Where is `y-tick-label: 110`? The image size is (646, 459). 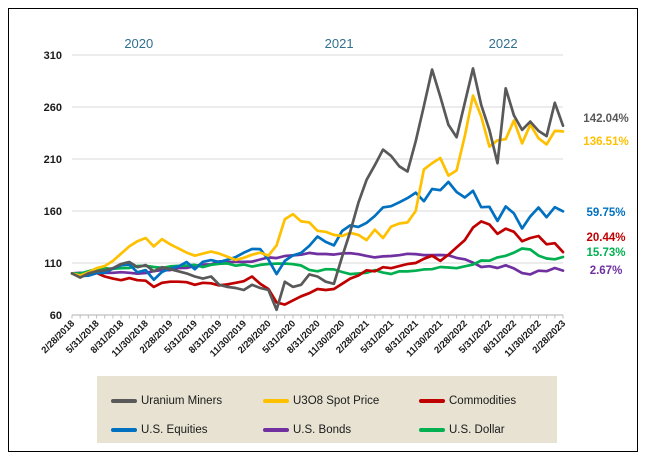
y-tick-label: 110 is located at coordinates (53, 264).